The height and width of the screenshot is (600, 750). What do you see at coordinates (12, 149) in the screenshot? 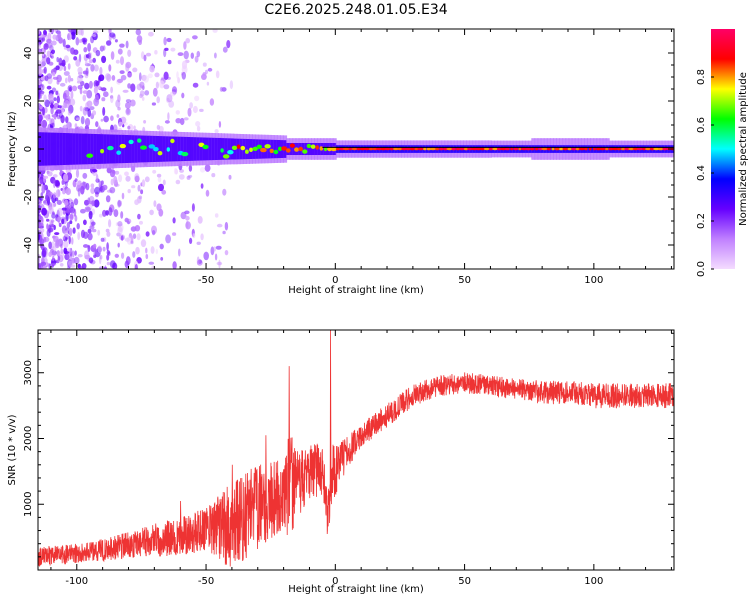
I see `spectrogram-y-label: Frequency (Hz)` at bounding box center [12, 149].